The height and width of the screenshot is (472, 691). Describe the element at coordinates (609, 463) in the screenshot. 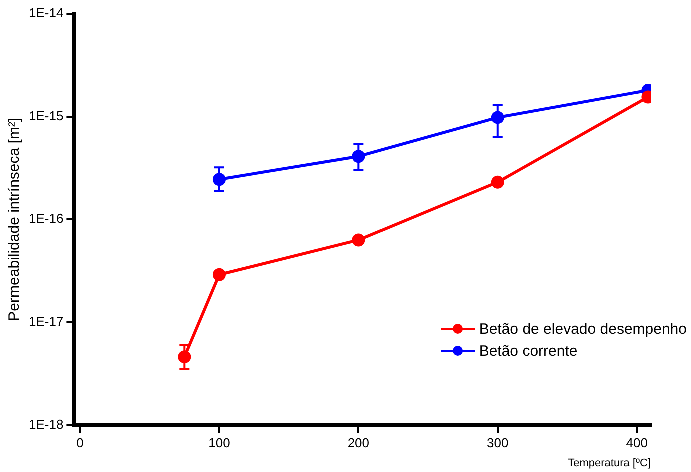

I see `x-axis-title: Temperatura [ºC]` at that location.